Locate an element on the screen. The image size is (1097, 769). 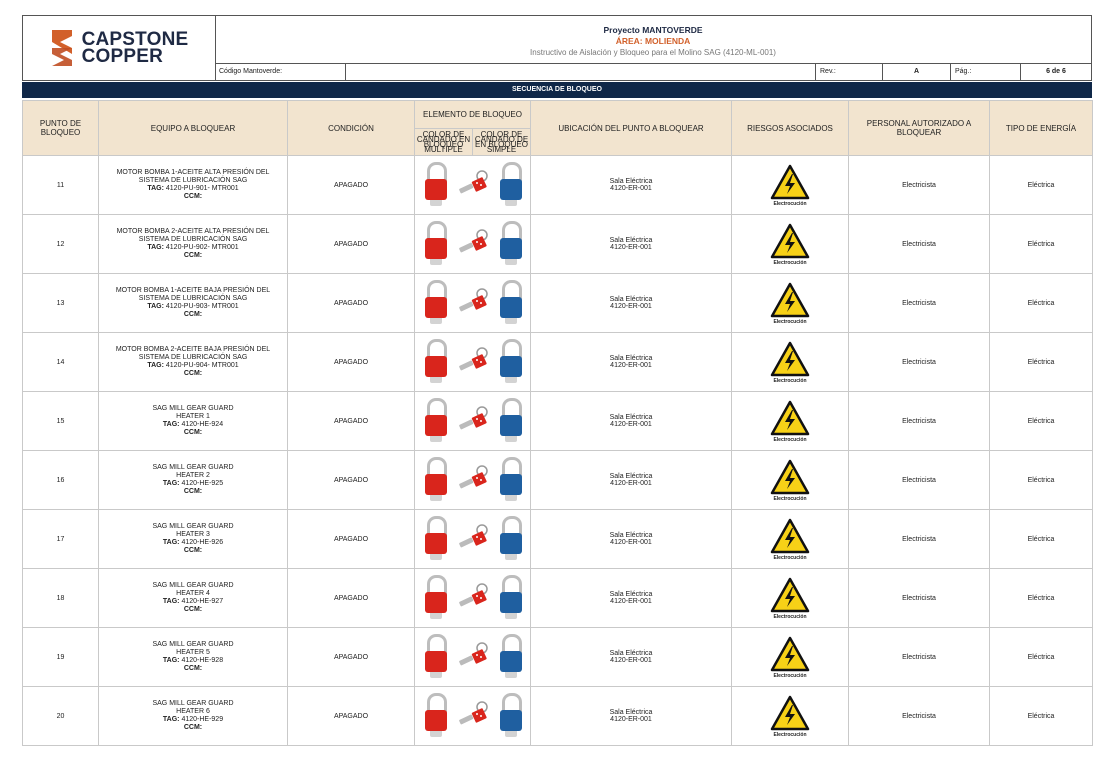
company-logo: CAPSTONE COPPER is located at coordinates (119, 48).